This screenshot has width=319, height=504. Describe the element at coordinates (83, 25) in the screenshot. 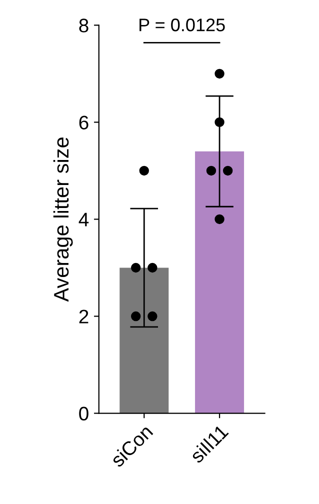

I see `y-tick-label: 8` at that location.